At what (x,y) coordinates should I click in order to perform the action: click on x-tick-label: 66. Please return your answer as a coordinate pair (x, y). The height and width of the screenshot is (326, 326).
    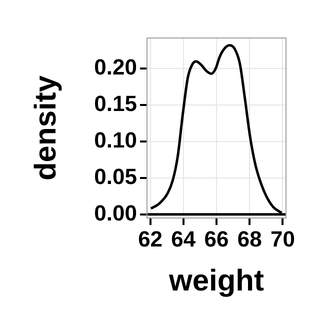
    Looking at the image, I should click on (216, 239).